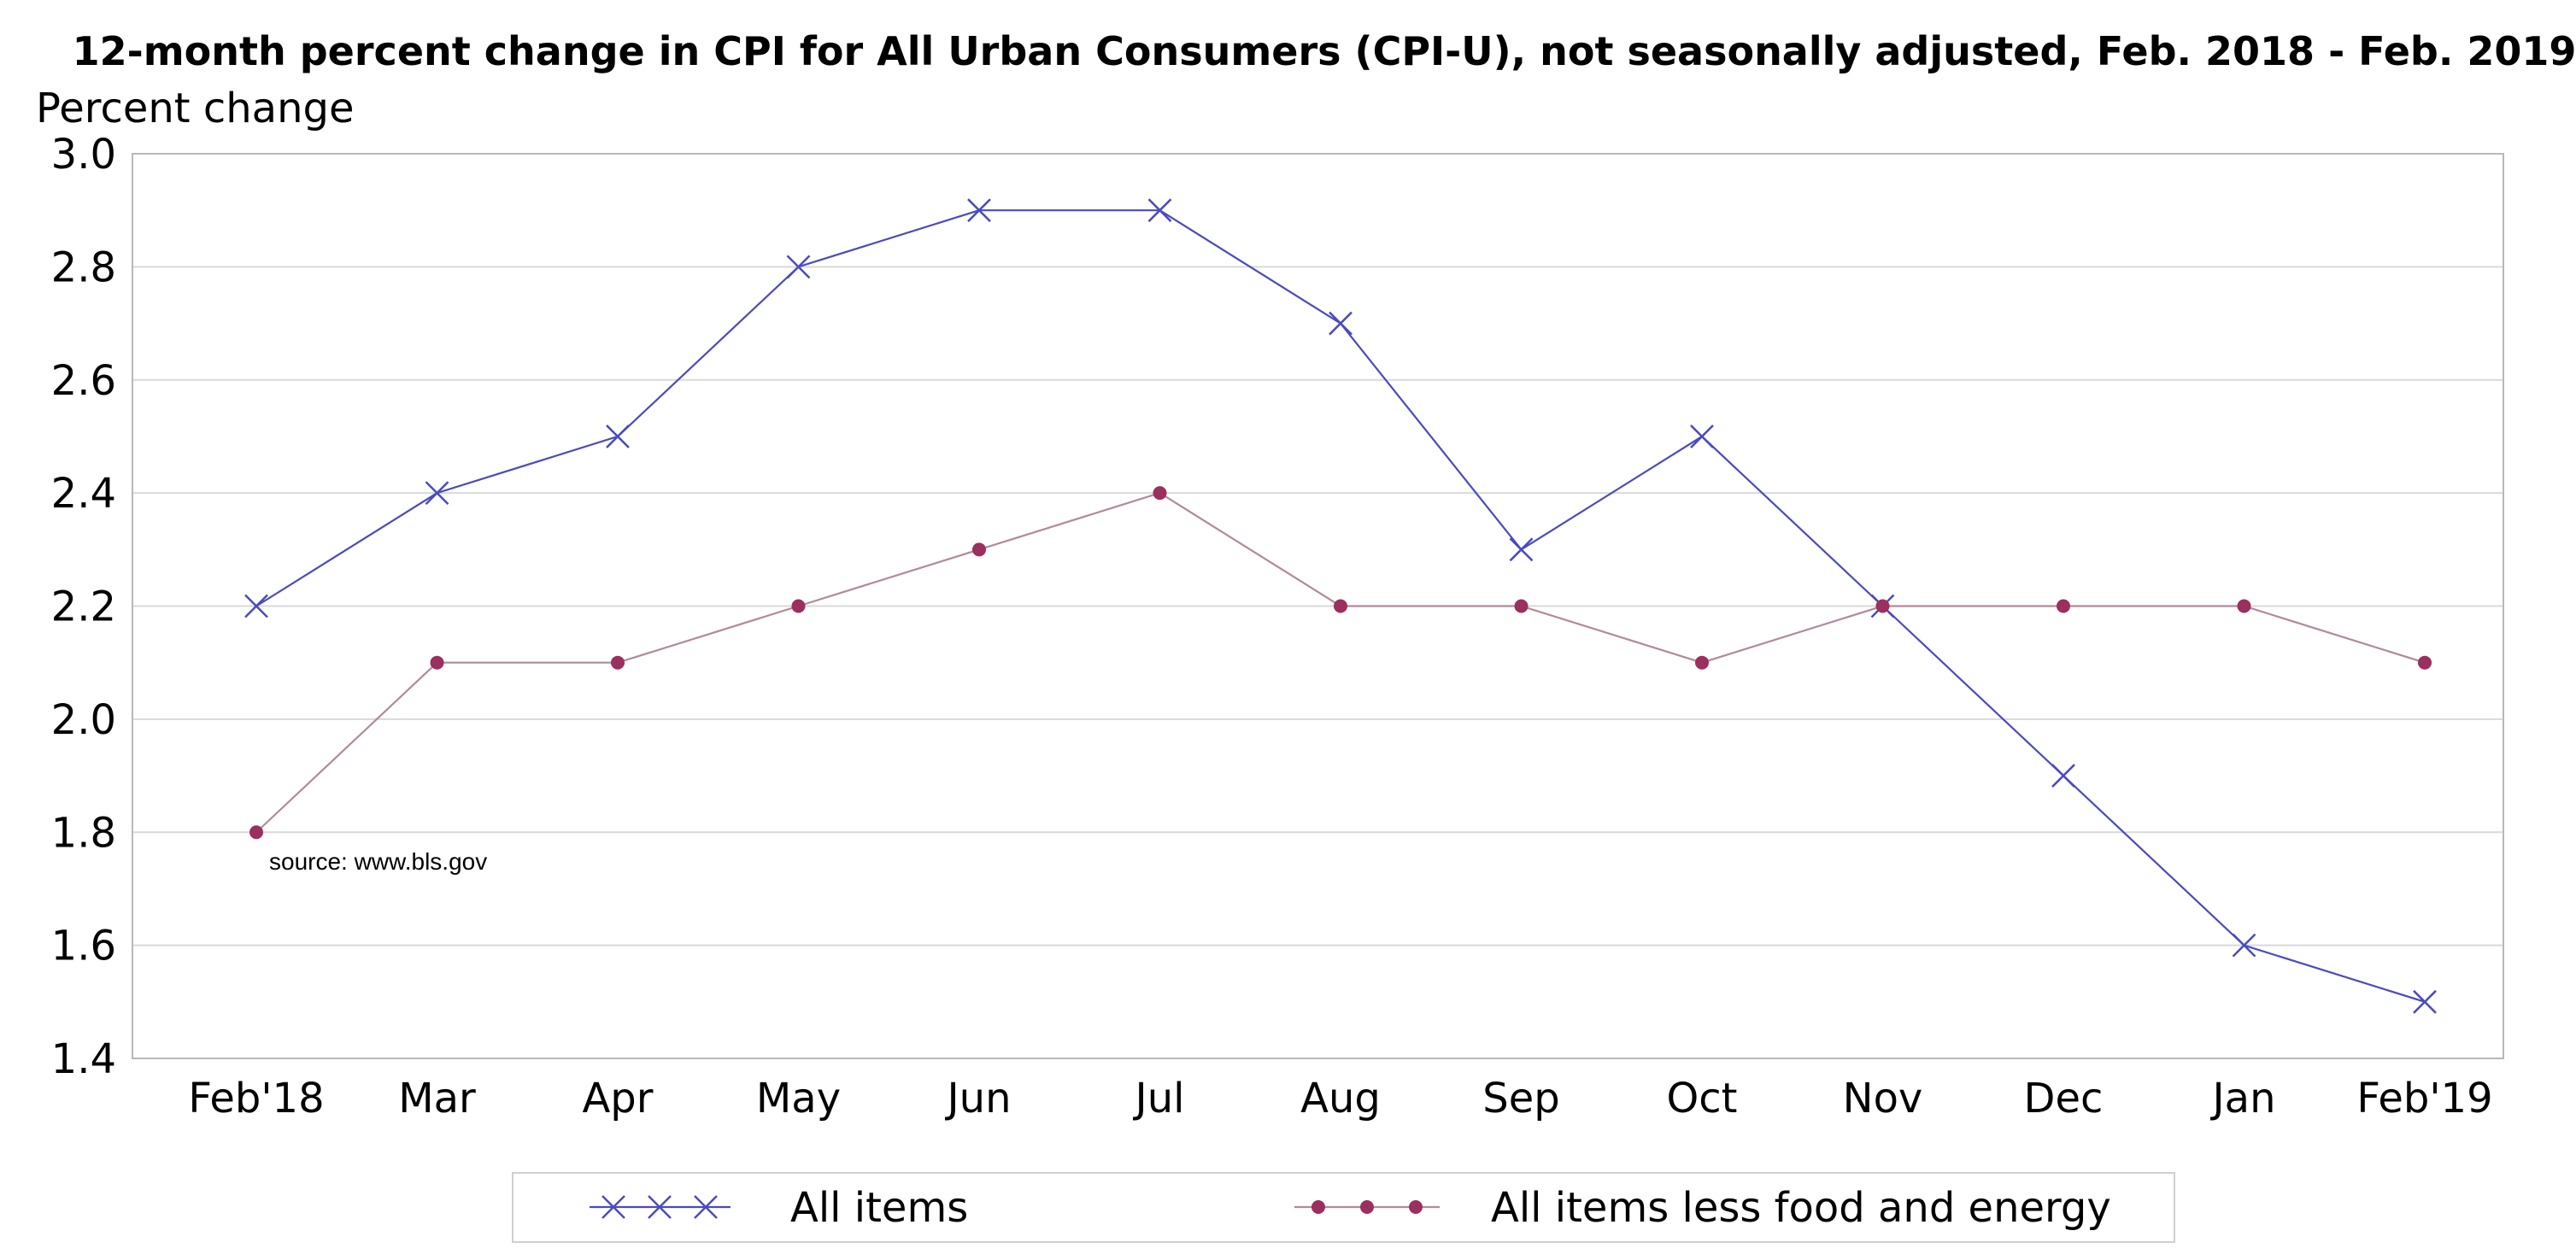 This screenshot has width=2576, height=1260. What do you see at coordinates (83, 1059) in the screenshot?
I see `y-tick-label: 1.4` at bounding box center [83, 1059].